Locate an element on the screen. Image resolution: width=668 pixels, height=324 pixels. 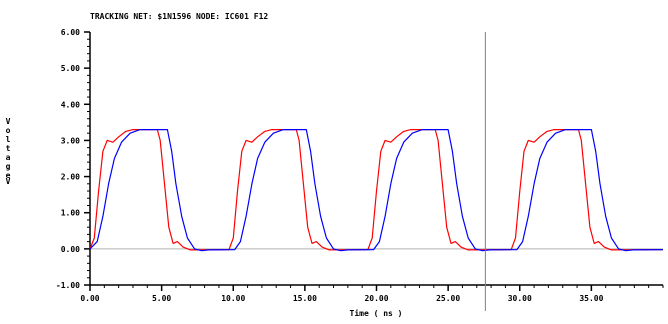
x-tick-label: 25.00 is located at coordinates (448, 298).